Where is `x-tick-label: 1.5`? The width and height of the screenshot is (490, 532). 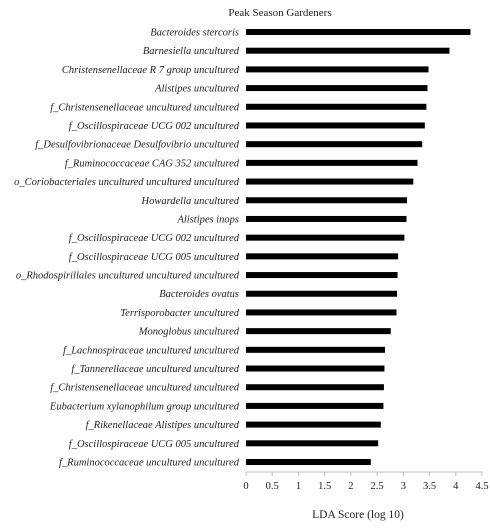 x-tick-label: 1.5 is located at coordinates (324, 486).